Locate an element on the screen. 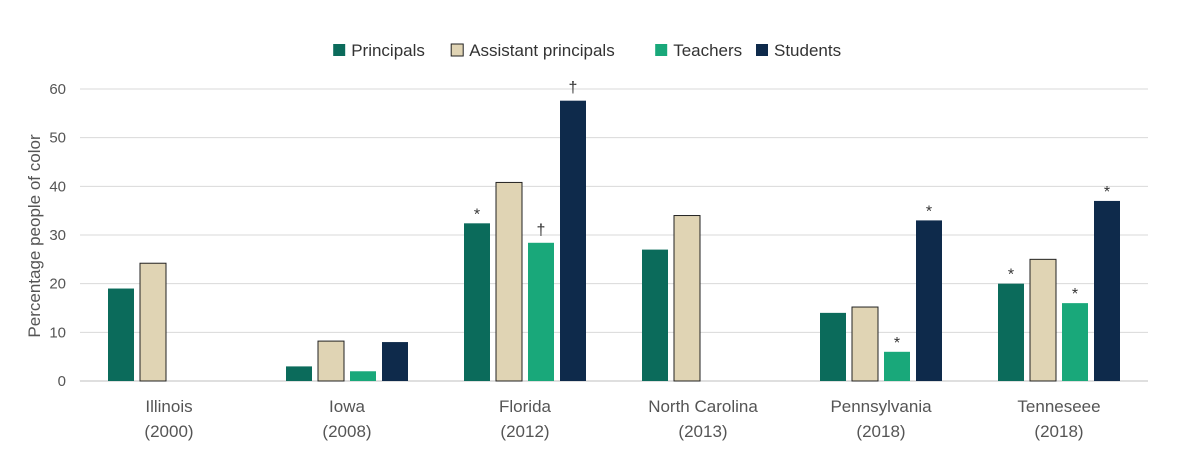  legend-label-teachers: Teachers is located at coordinates (707, 50).